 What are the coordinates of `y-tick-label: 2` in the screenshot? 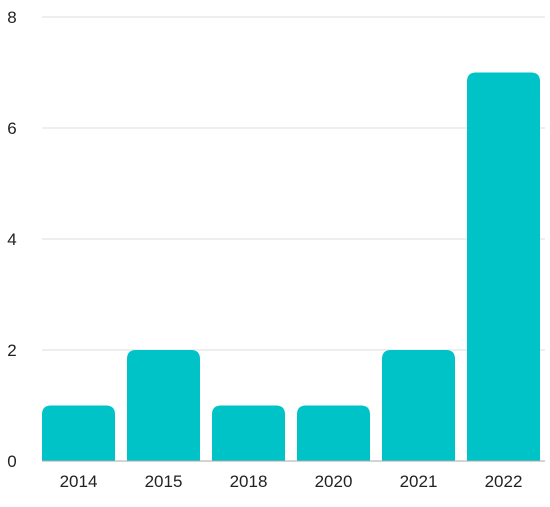 It's located at (11, 350).